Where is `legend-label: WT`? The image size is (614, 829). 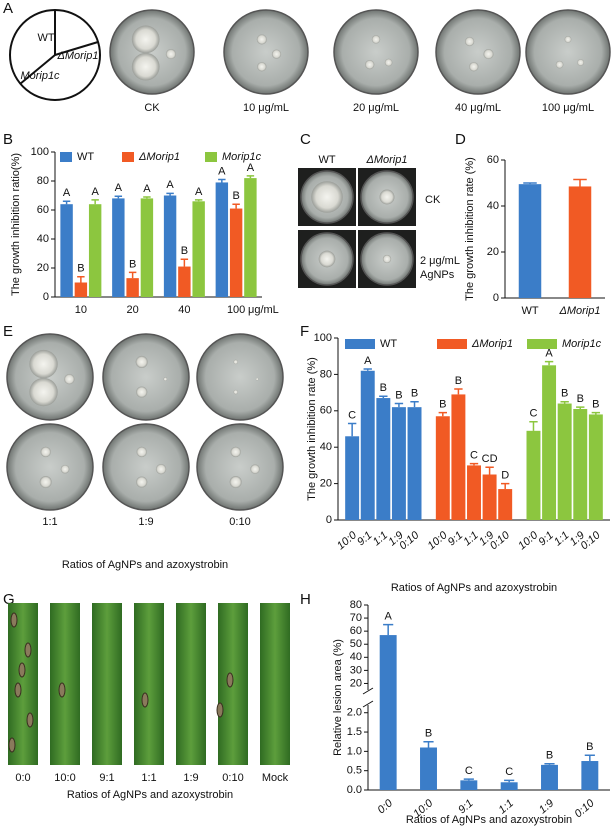
legend-label: WT is located at coordinates (388, 344).